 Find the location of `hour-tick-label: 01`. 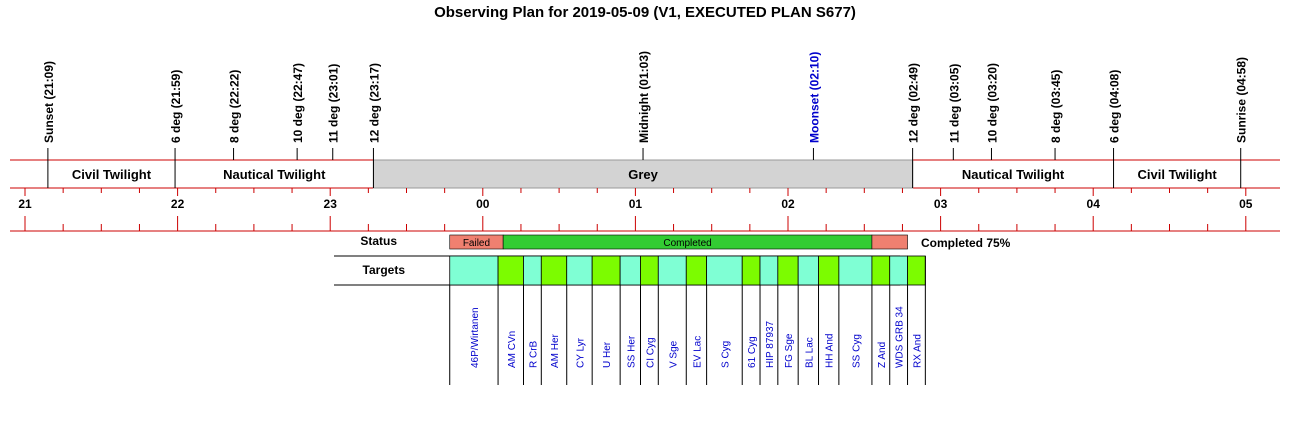

hour-tick-label: 01 is located at coordinates (636, 204).